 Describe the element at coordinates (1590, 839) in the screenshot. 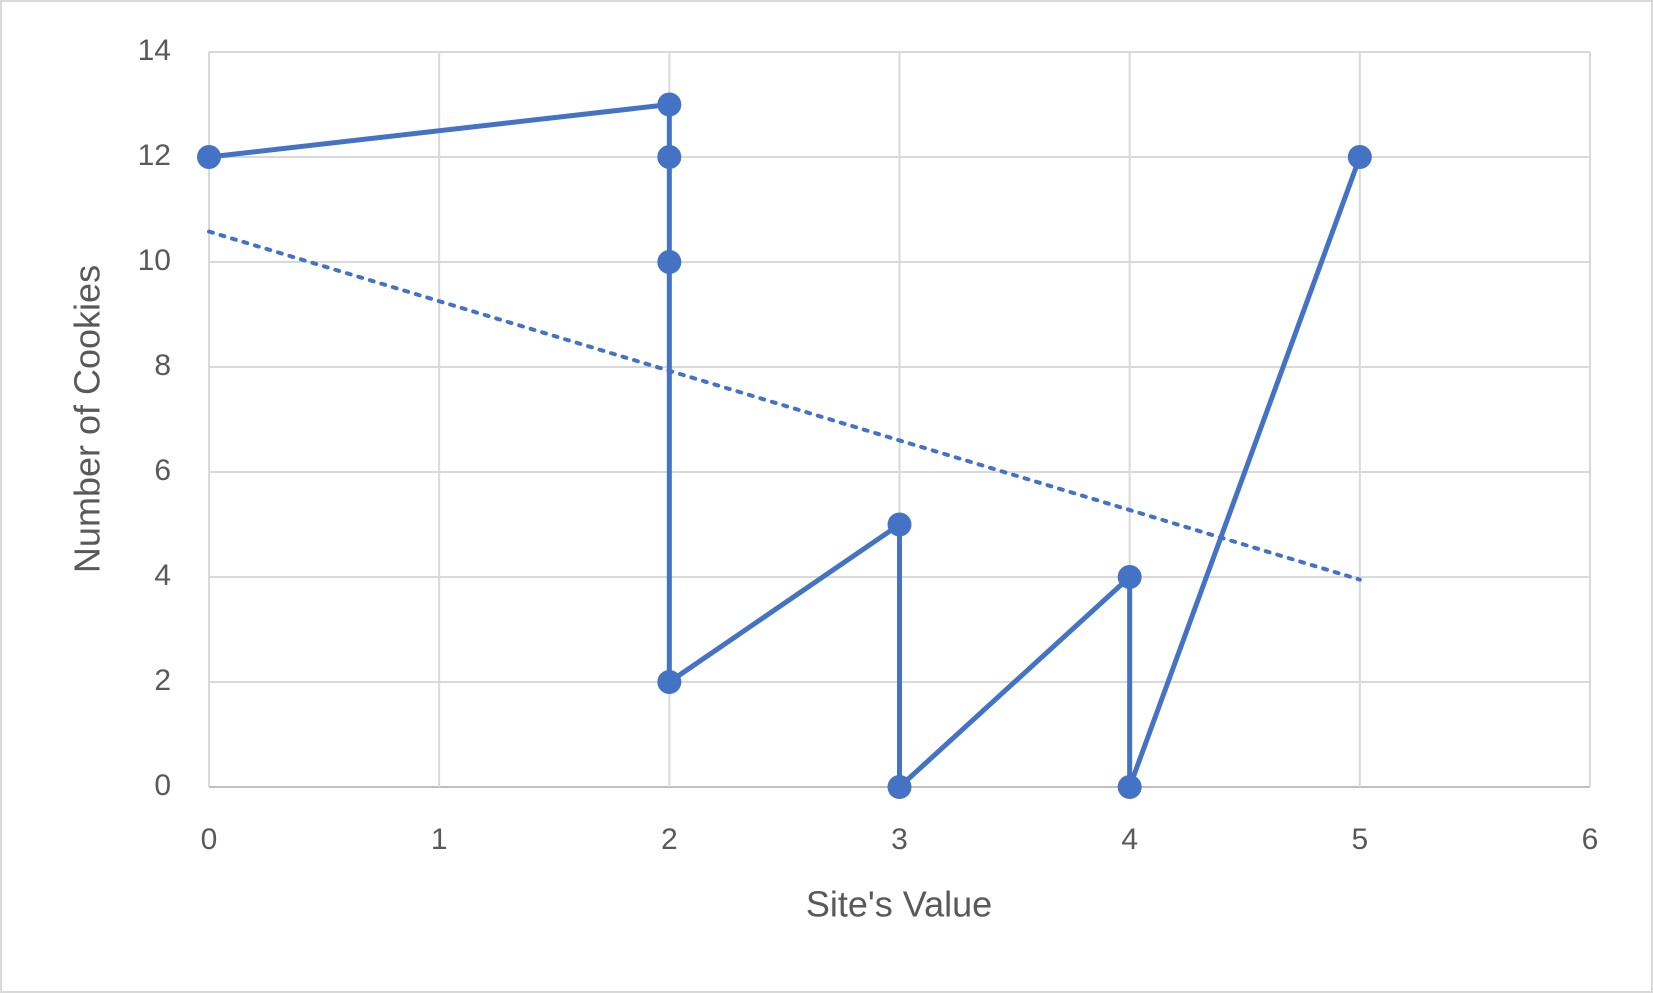

I see `x-tick-label: 6` at that location.